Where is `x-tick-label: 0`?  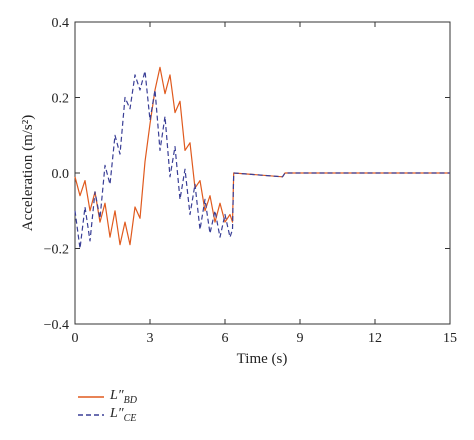
x-tick-label: 0 is located at coordinates (75, 338).